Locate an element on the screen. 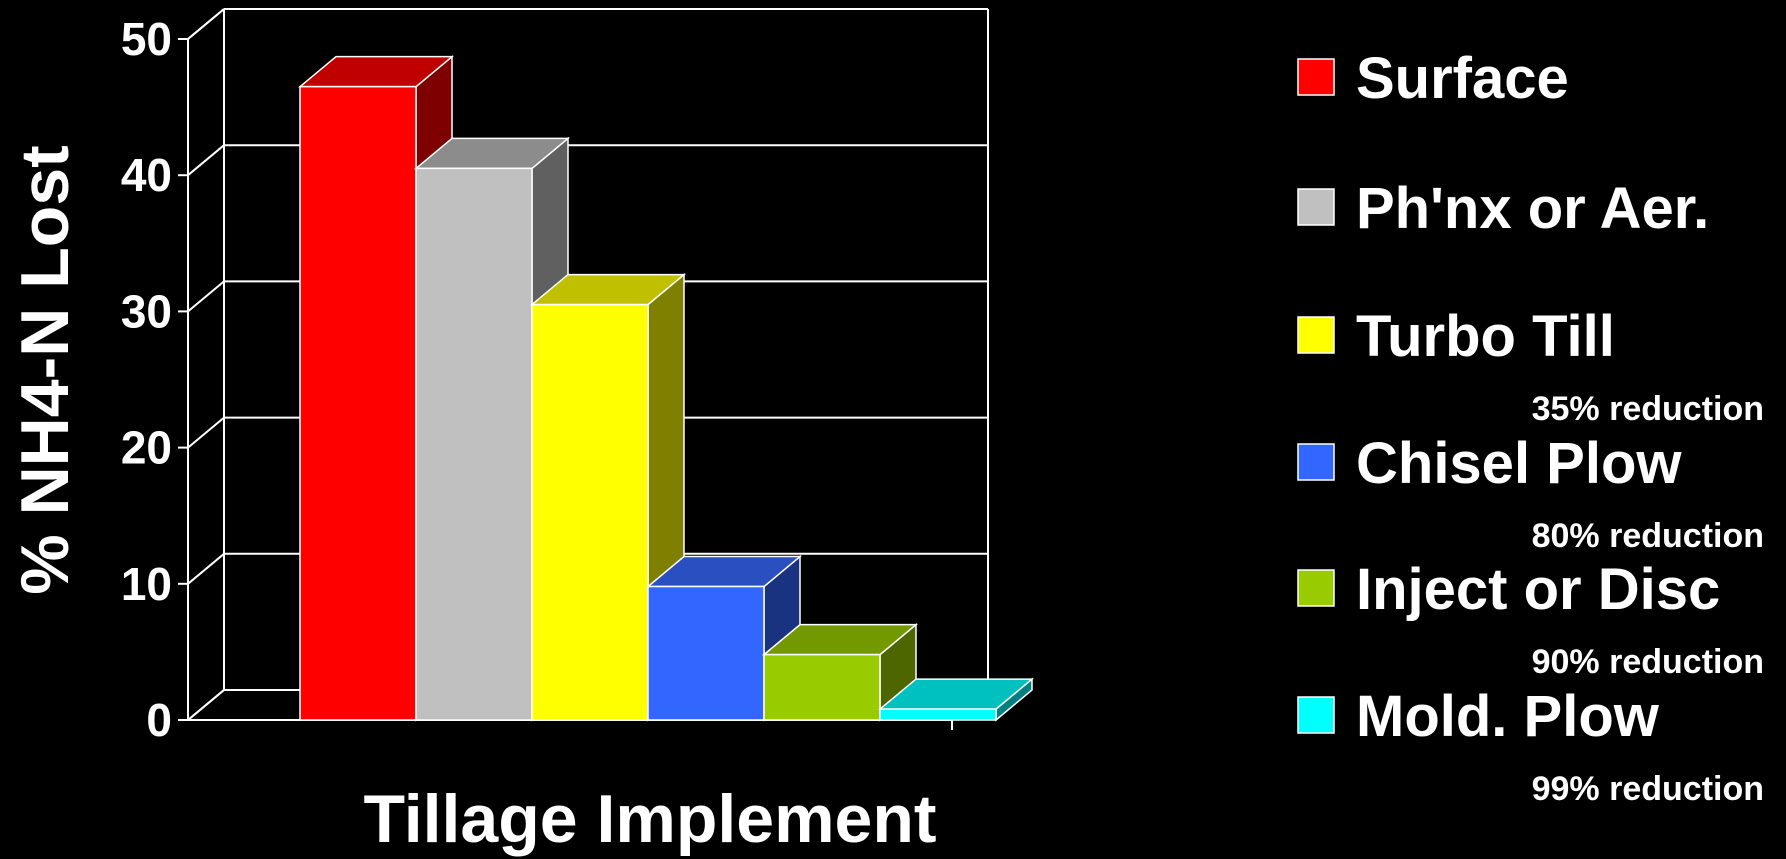 The width and height of the screenshot is (1786, 859). legend-swatch-surface is located at coordinates (1316, 77).